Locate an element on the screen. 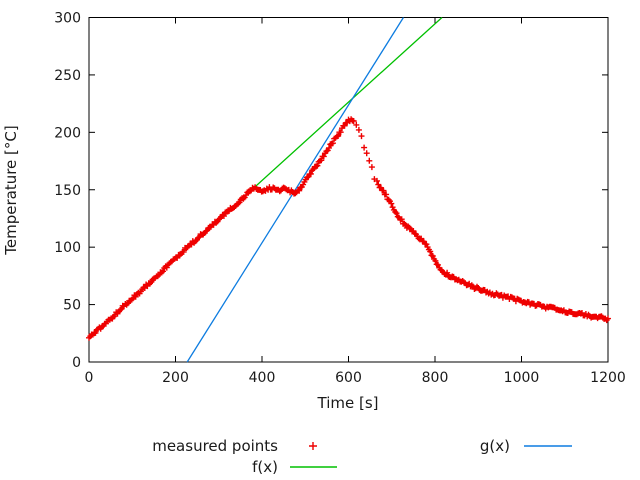  x-tick-label: 1200 is located at coordinates (608, 378).